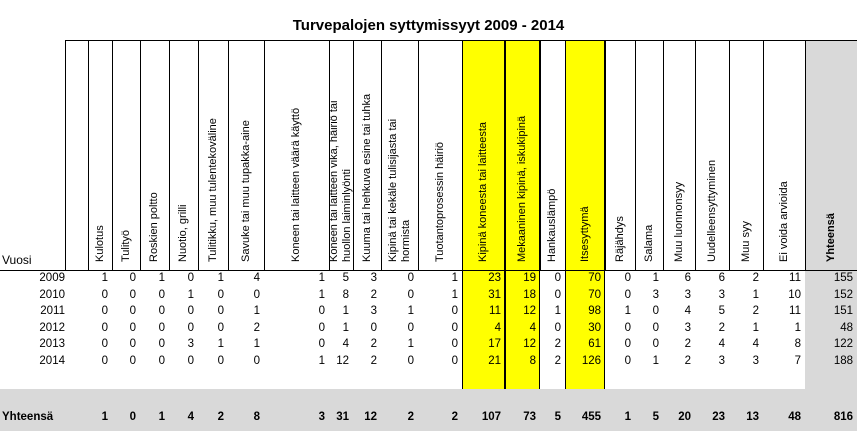 The image size is (857, 431). Describe the element at coordinates (831, 214) in the screenshot. I see `total-column-bg` at that location.